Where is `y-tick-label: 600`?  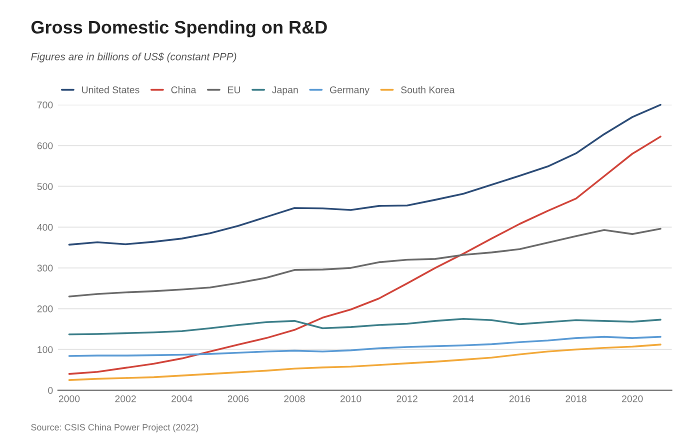
y-tick-label: 600 is located at coordinates (45, 146).